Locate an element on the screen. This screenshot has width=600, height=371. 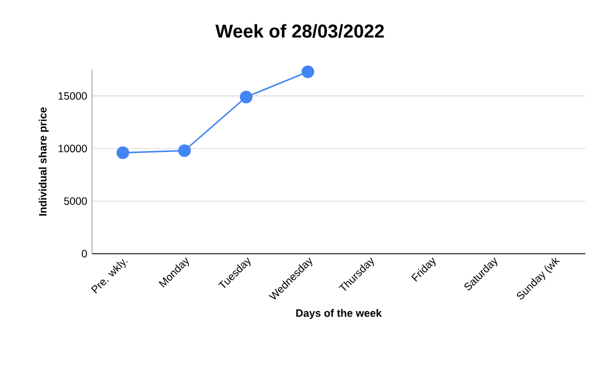
y-tick-label: 10000 is located at coordinates (72, 148).